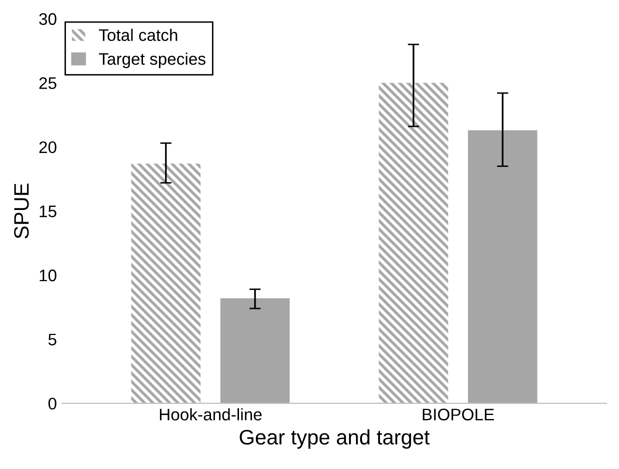 This screenshot has width=619, height=469. Describe the element at coordinates (52, 340) in the screenshot. I see `y-tick-label: 5` at that location.